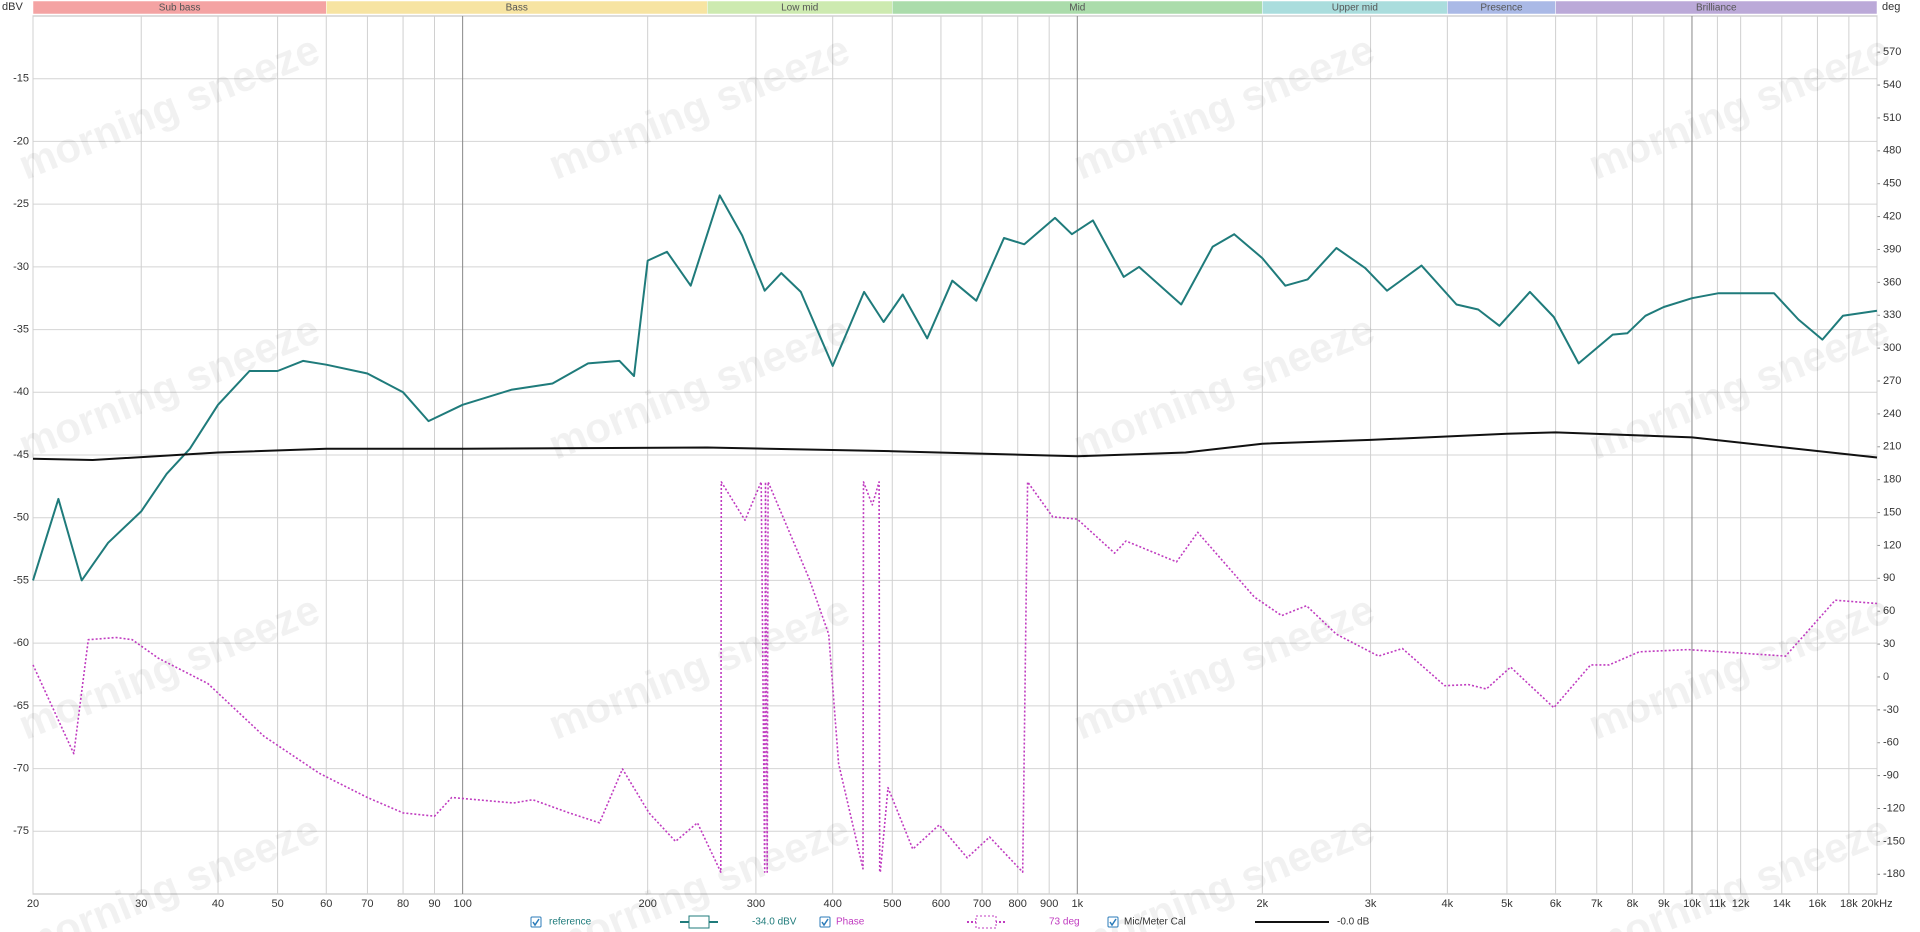 This screenshot has width=1920, height=932. I want to click on y-tick-label: -65, so click(21, 706).